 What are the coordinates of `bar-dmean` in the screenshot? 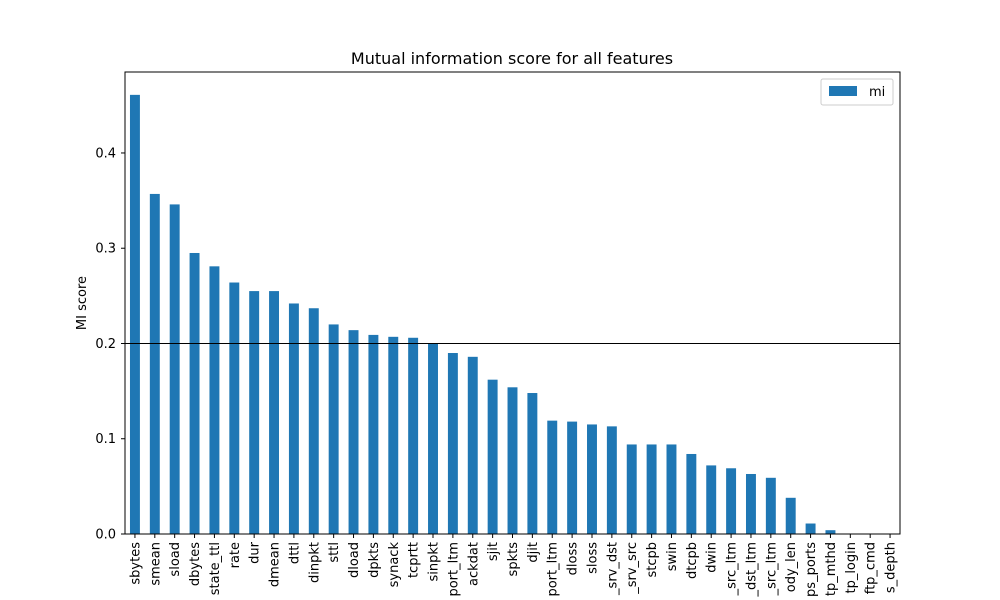 It's located at (274, 412).